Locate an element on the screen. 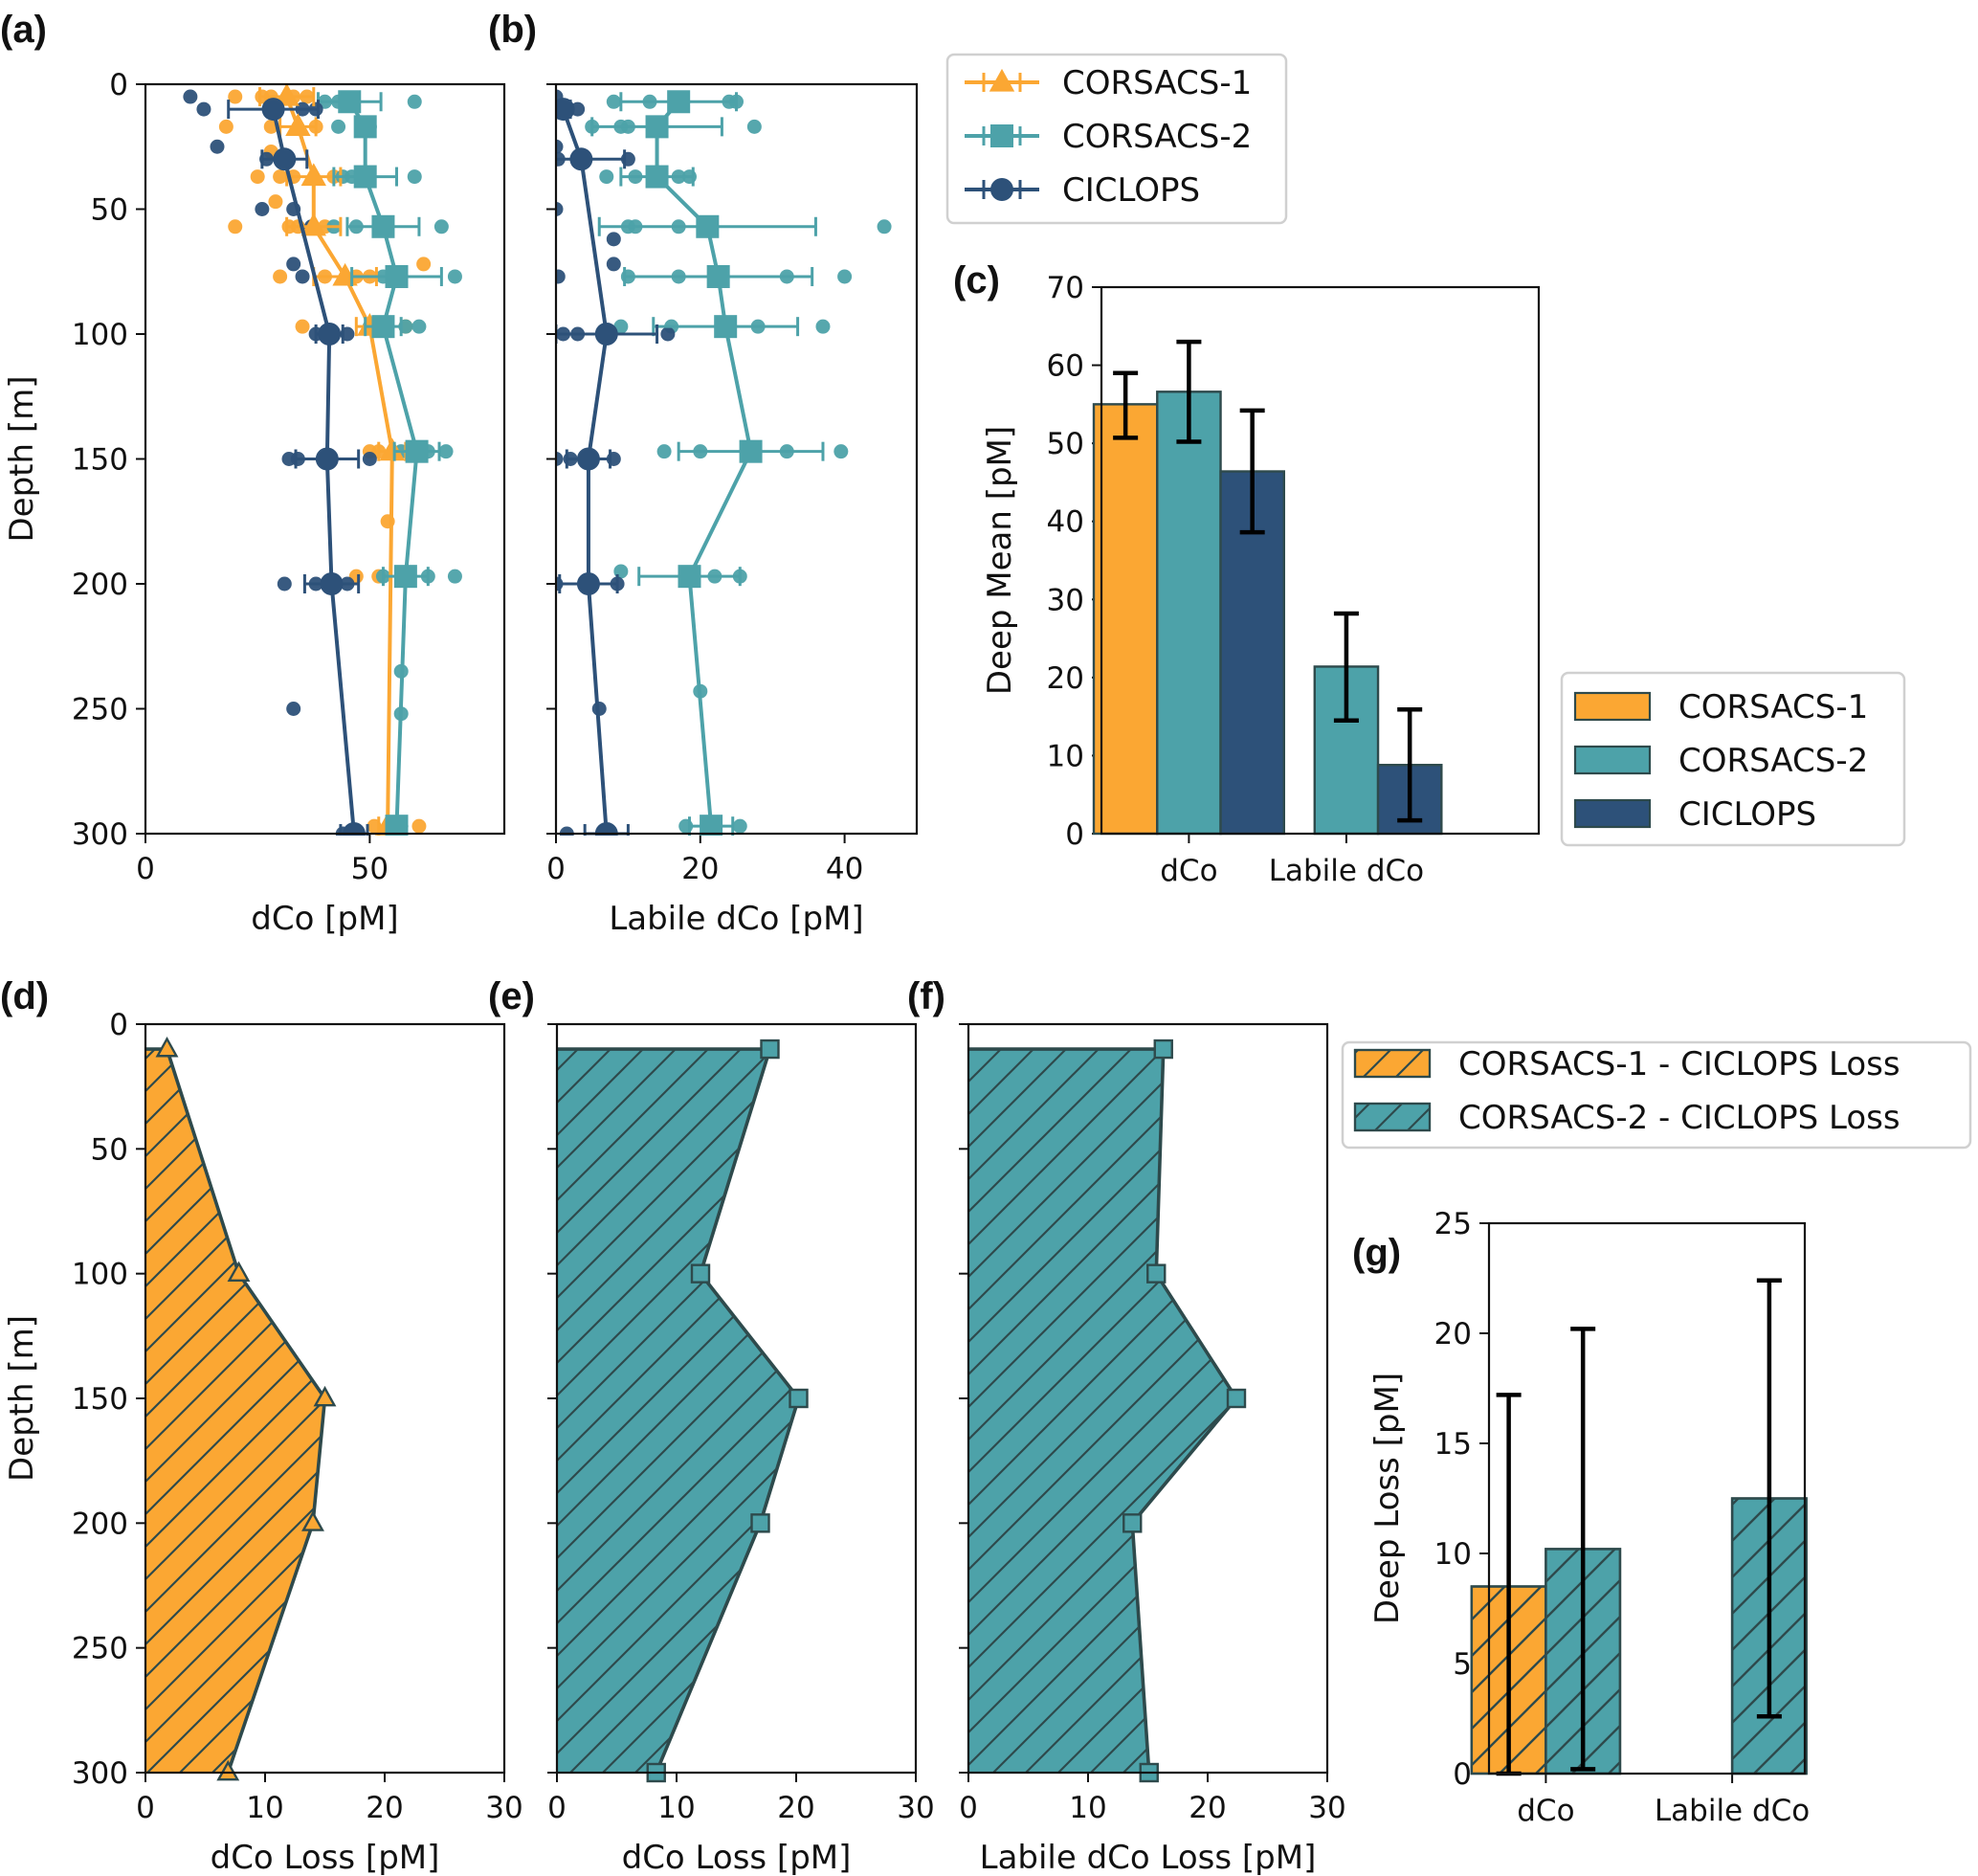 The width and height of the screenshot is (1978, 1876). legend-label: CORSACS-1 is located at coordinates (1157, 83).